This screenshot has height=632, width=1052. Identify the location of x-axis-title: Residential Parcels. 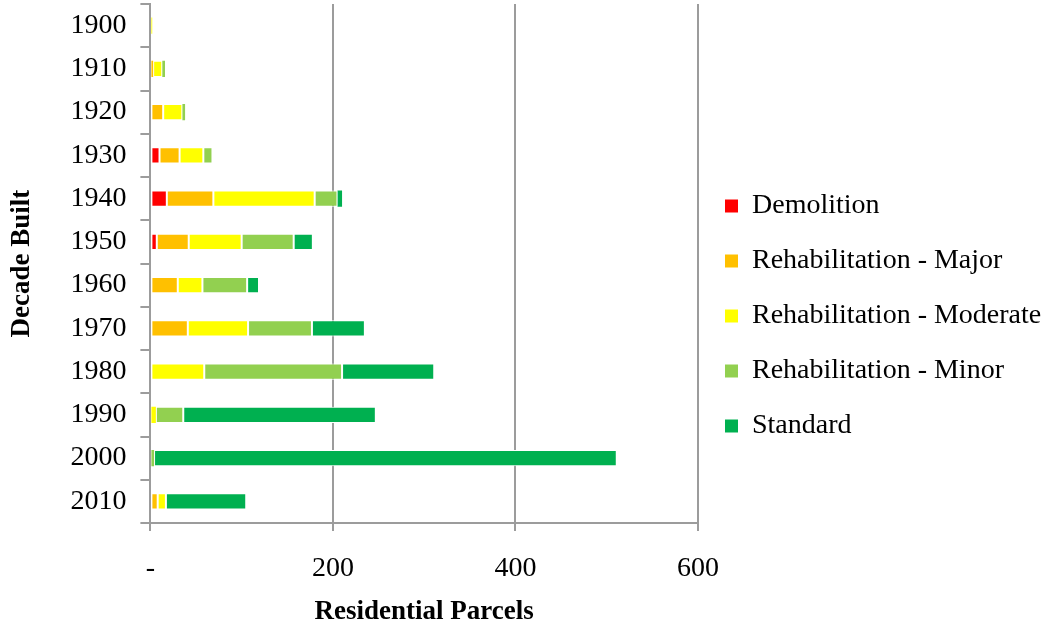
(424, 609).